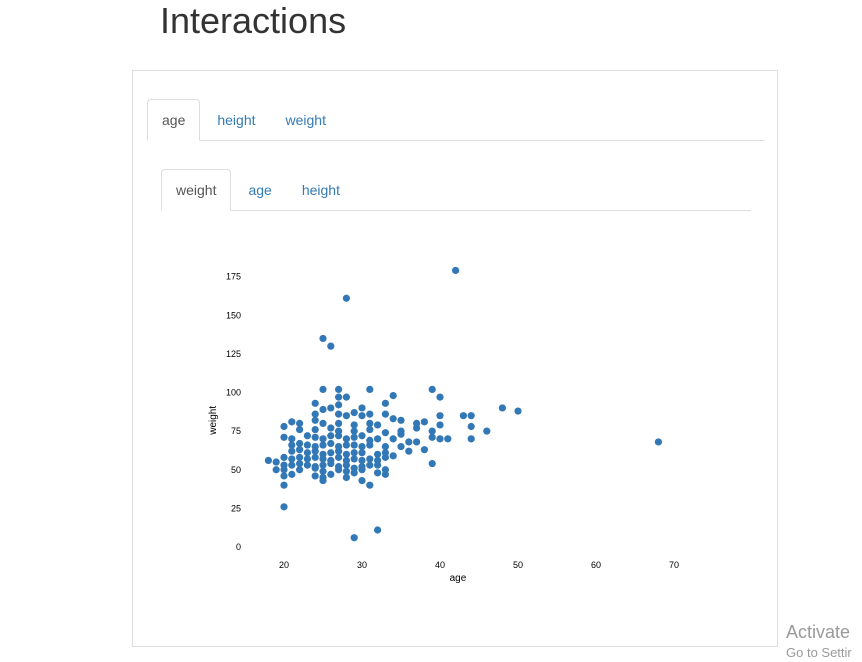  I want to click on y-tick-175: 175, so click(233, 277).